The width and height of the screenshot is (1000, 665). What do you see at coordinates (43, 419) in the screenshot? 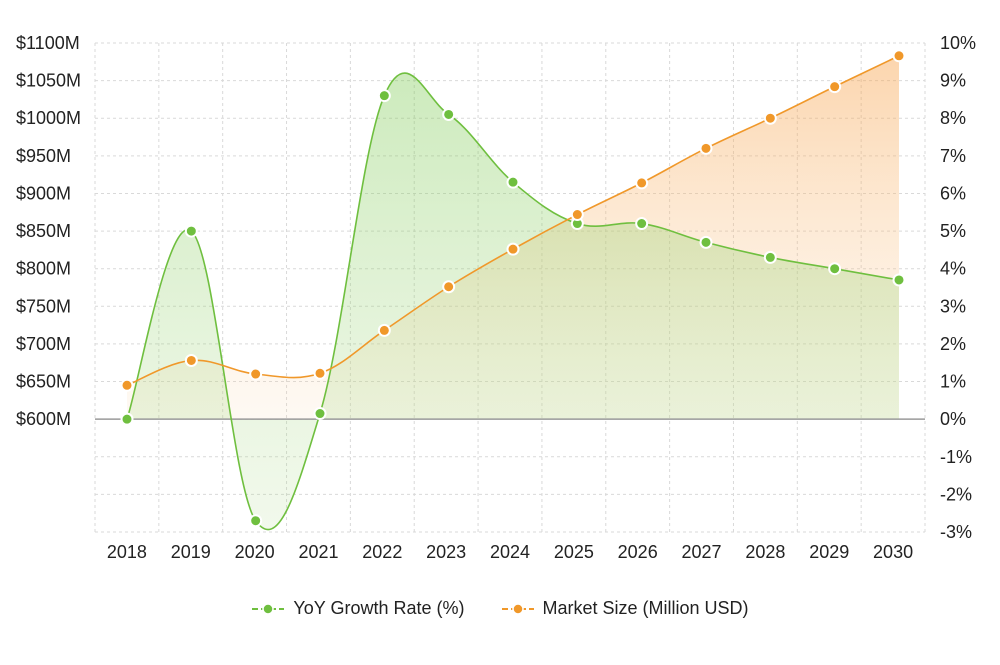
I see `y-left-tick-label: $600M` at bounding box center [43, 419].